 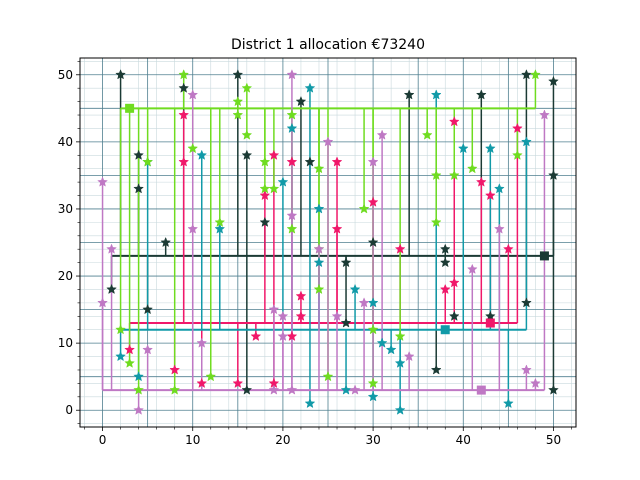 What do you see at coordinates (65, 343) in the screenshot?
I see `y-tick-label: 10` at bounding box center [65, 343].